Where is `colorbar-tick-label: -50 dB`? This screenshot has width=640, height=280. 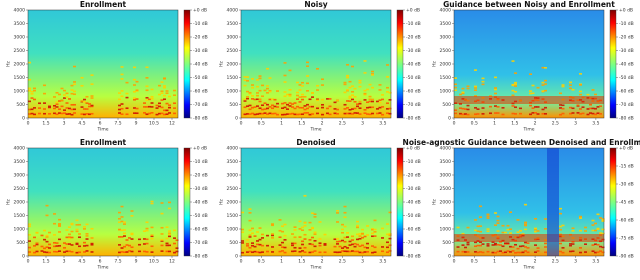 colorbar-tick-label: -50 dB is located at coordinates (626, 78).